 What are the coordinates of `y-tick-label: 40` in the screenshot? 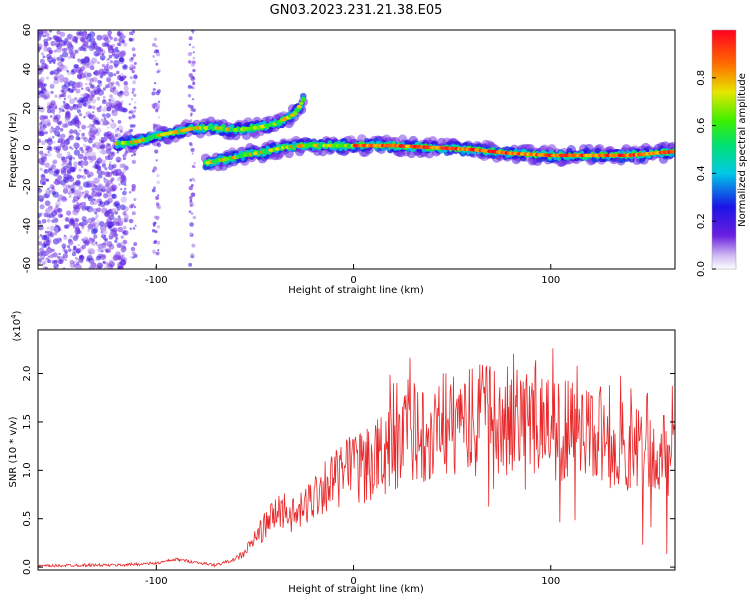 It's located at (27, 69).